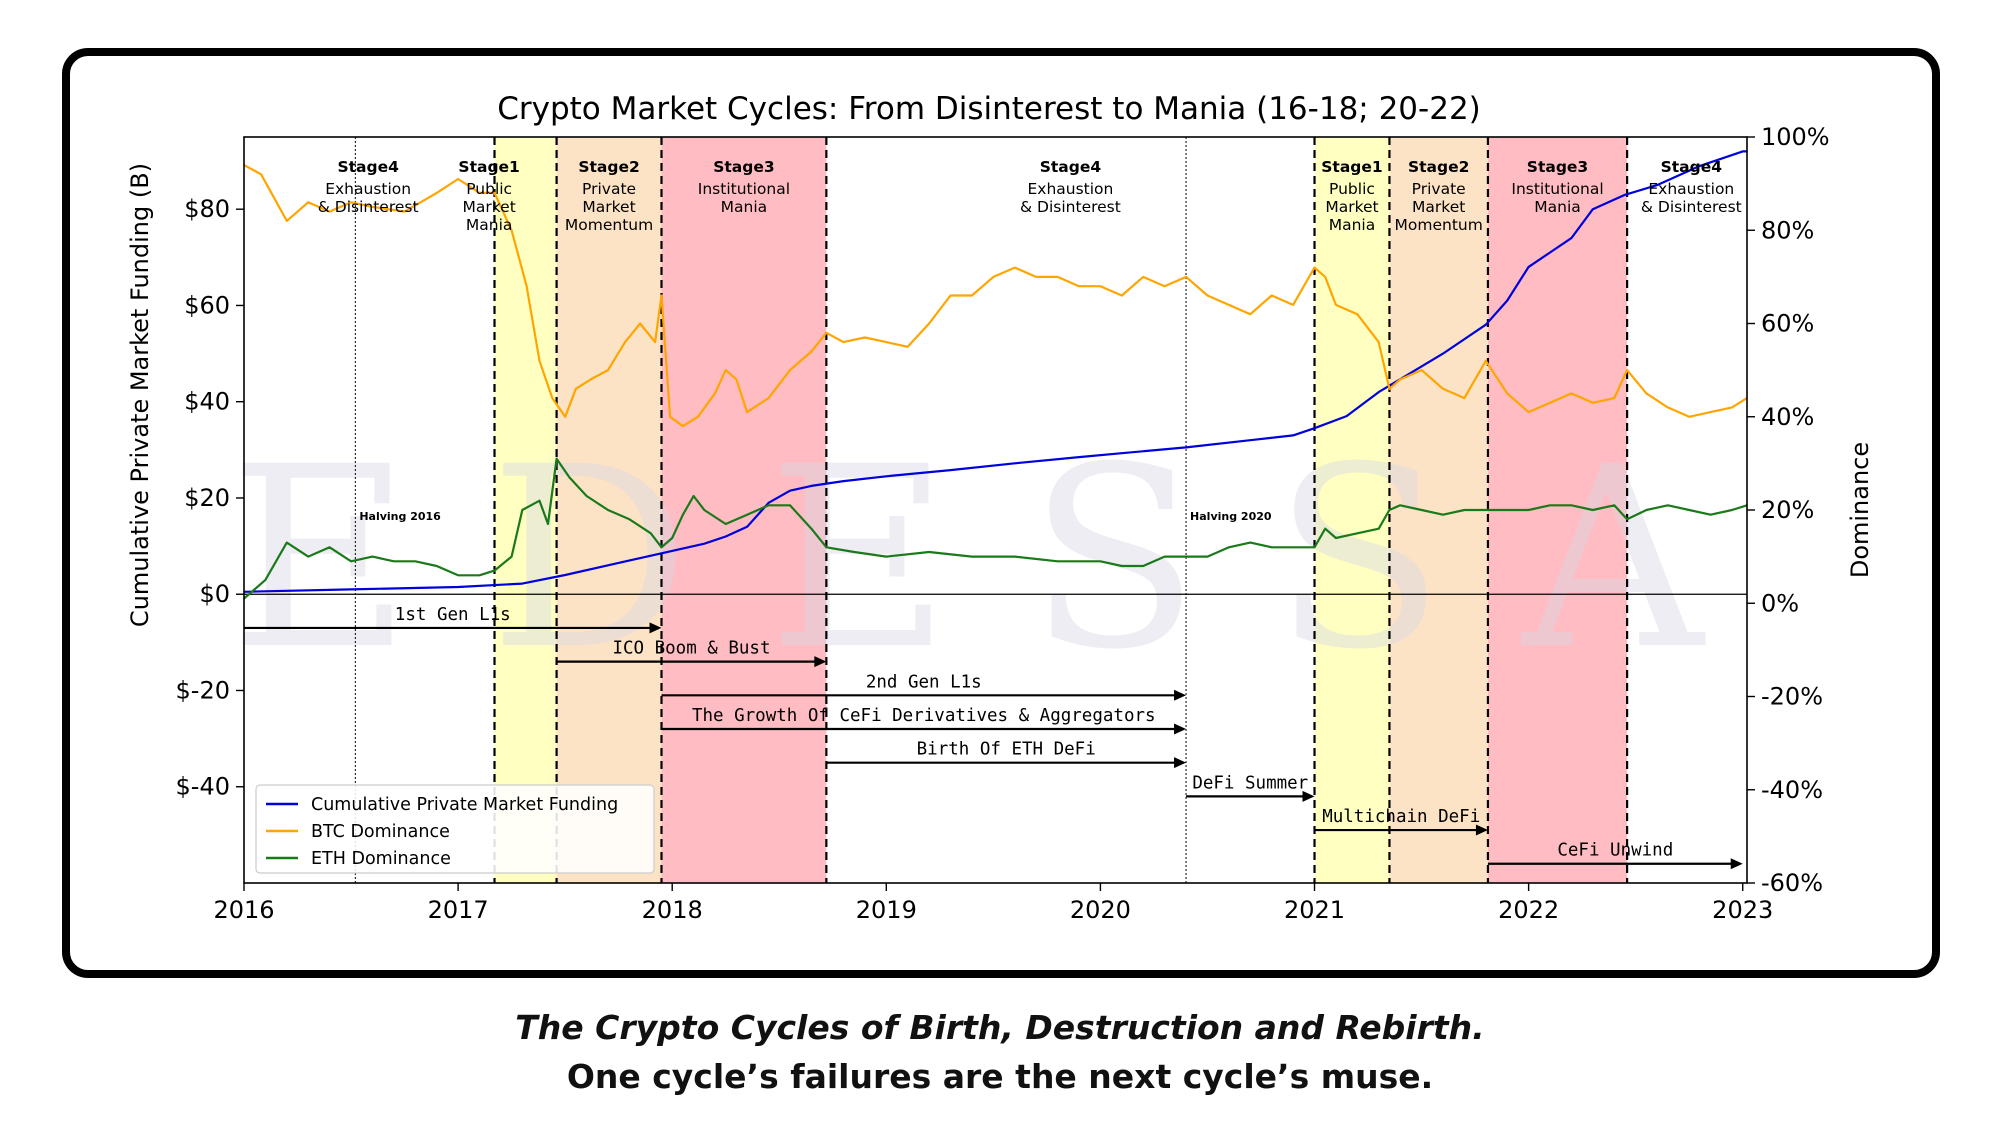 This screenshot has width=2000, height=1122. What do you see at coordinates (1351, 207) in the screenshot?
I see `stage-subtitle-5-1: Market` at bounding box center [1351, 207].